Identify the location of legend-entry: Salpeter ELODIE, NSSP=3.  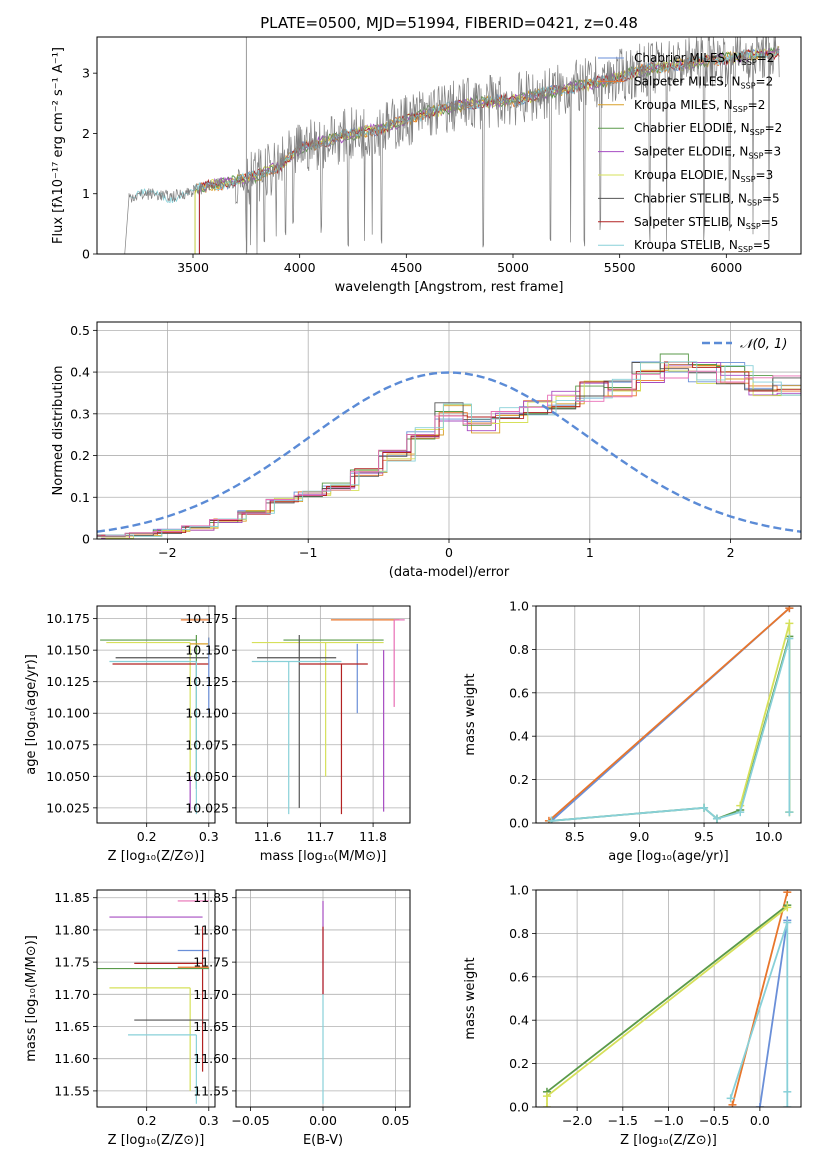
(707, 153).